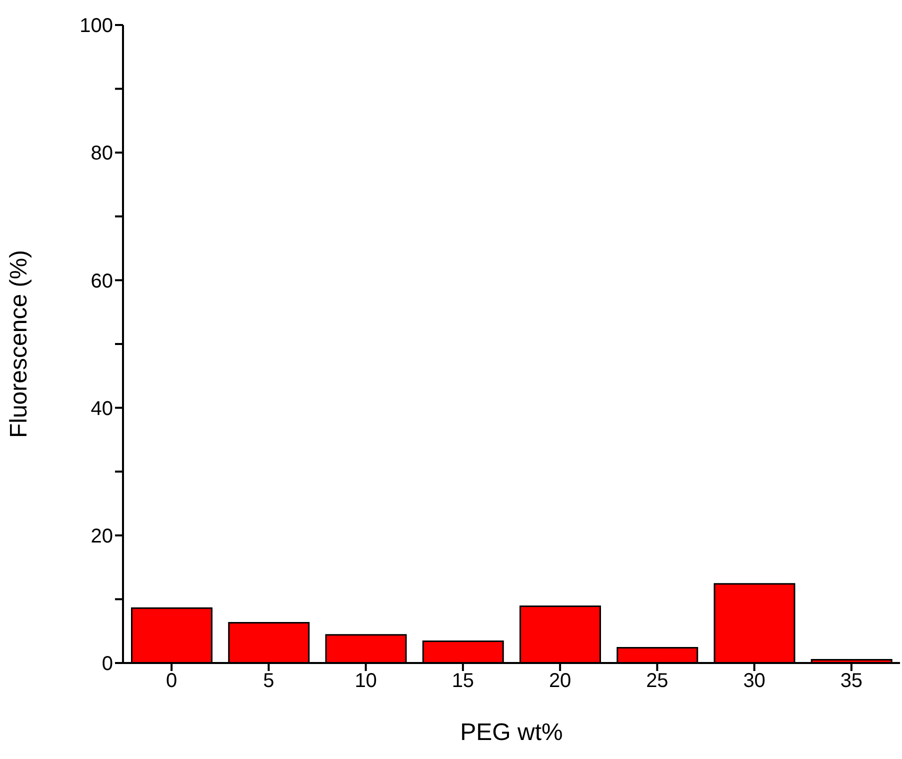 The image size is (902, 759). What do you see at coordinates (463, 681) in the screenshot?
I see `x-tick-label: 15` at bounding box center [463, 681].